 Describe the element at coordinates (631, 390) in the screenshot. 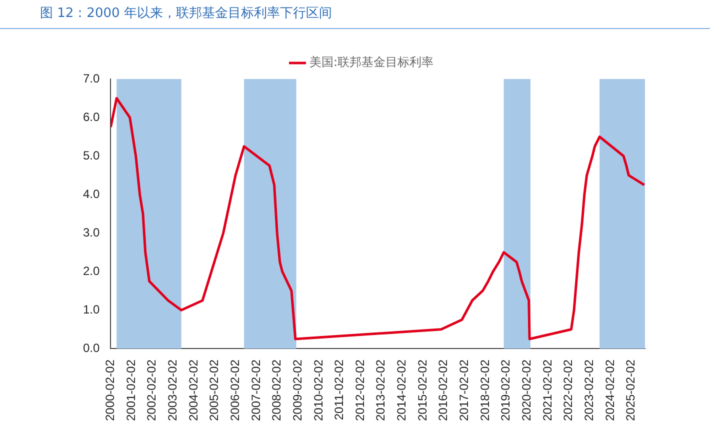

I see `x-tick-label: 2025-02-02` at that location.